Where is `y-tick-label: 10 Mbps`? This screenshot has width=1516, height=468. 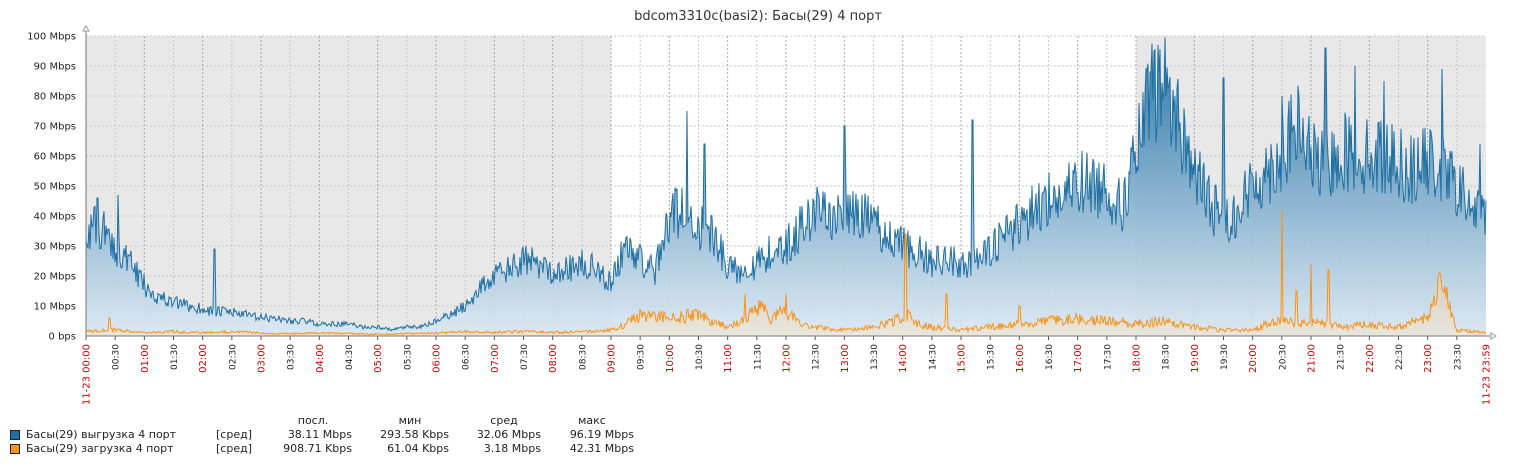 y-tick-label: 10 Mbps is located at coordinates (55, 307).